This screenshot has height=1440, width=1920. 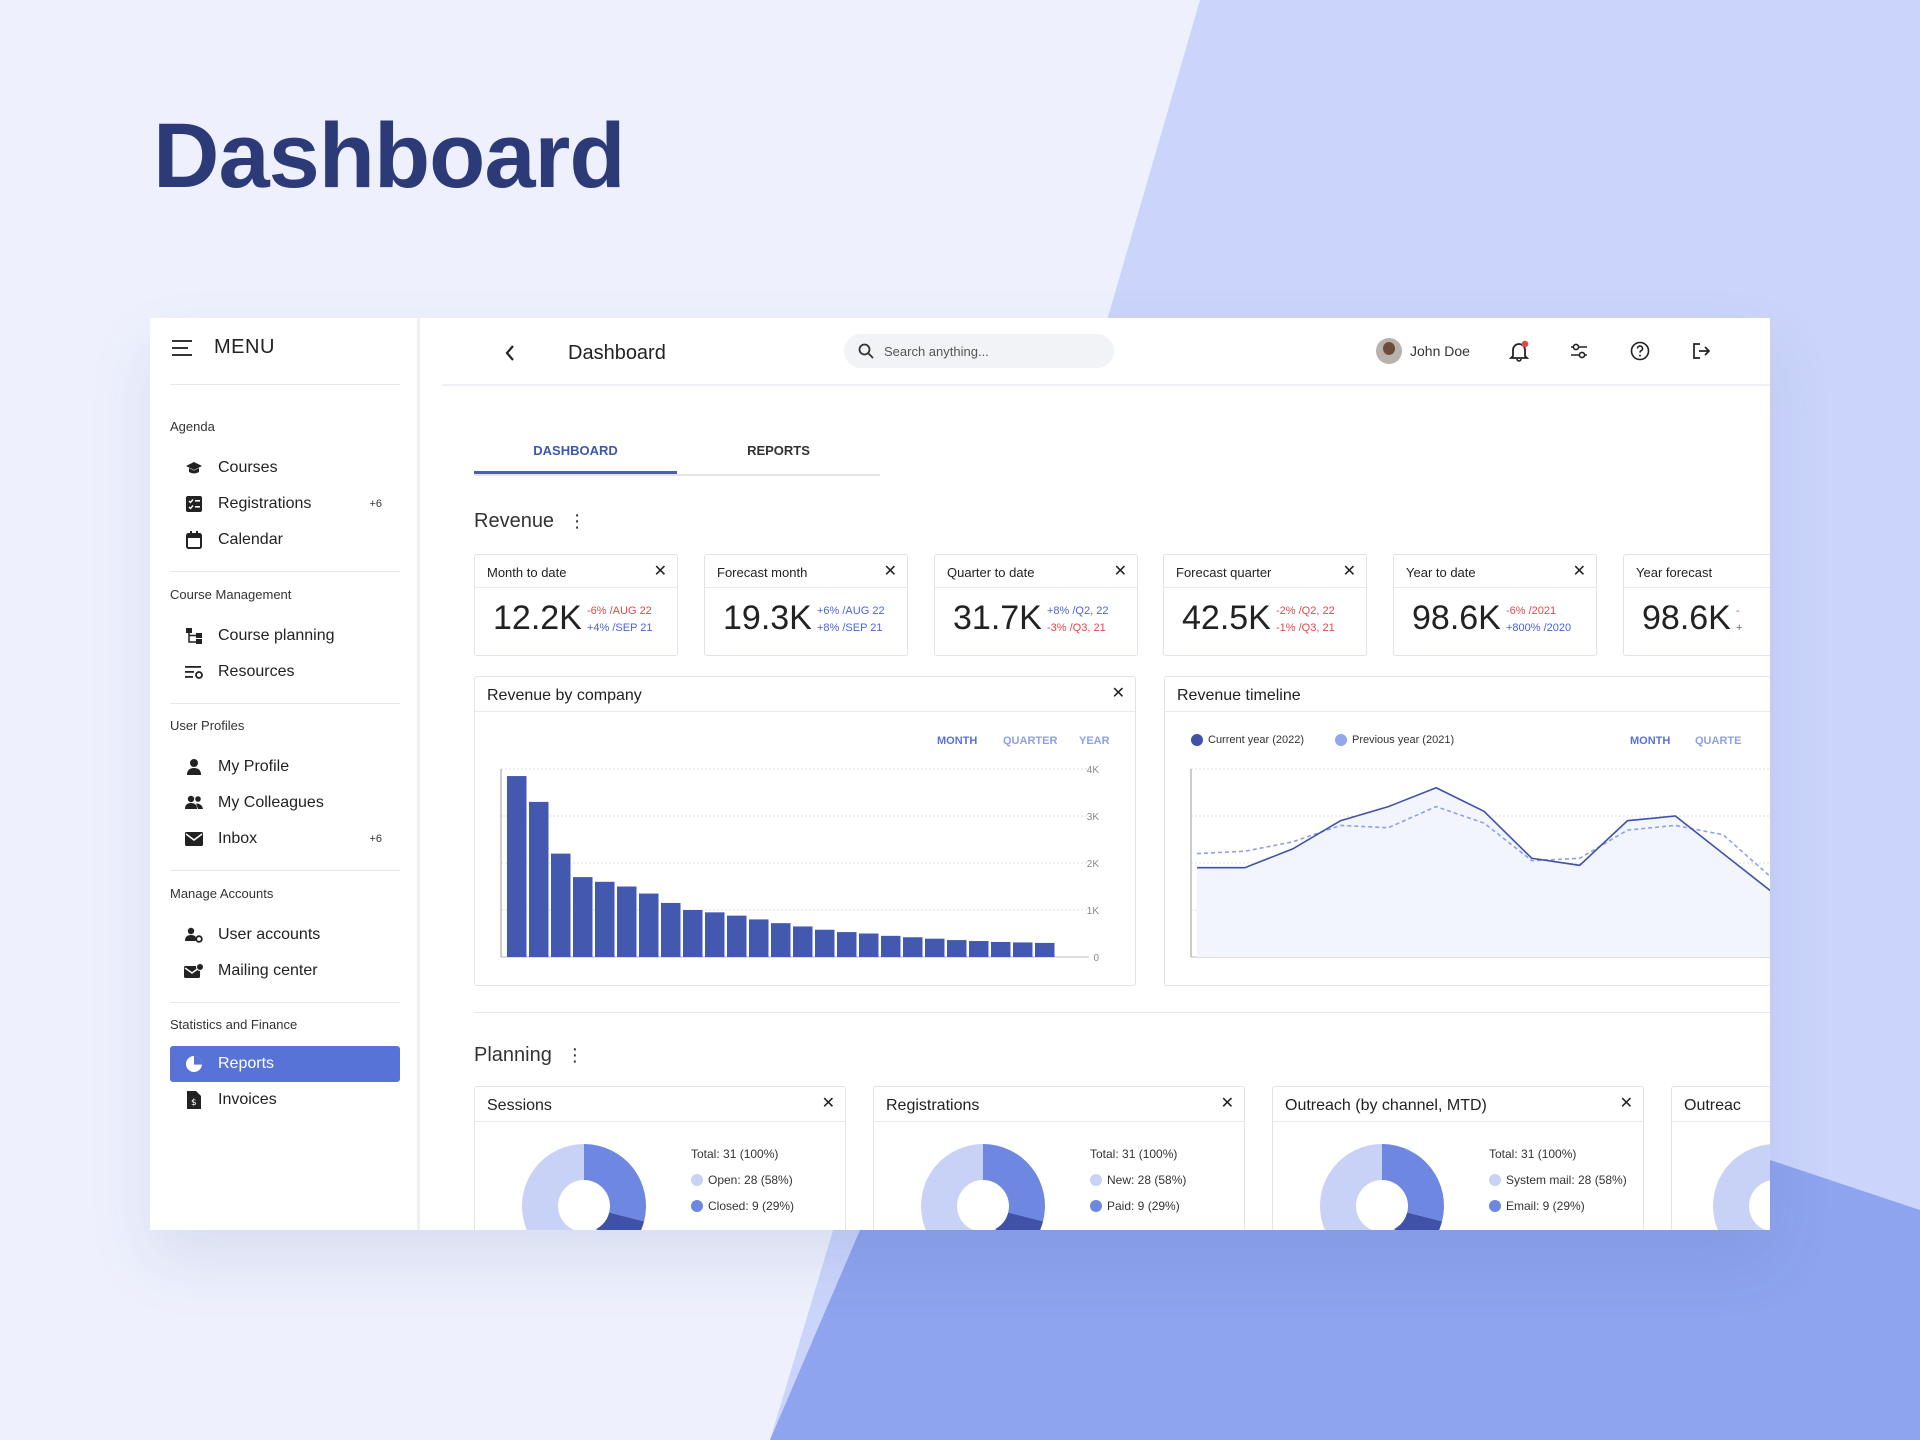 What do you see at coordinates (1718, 741) in the screenshot?
I see `period-quarter: QUARTE` at bounding box center [1718, 741].